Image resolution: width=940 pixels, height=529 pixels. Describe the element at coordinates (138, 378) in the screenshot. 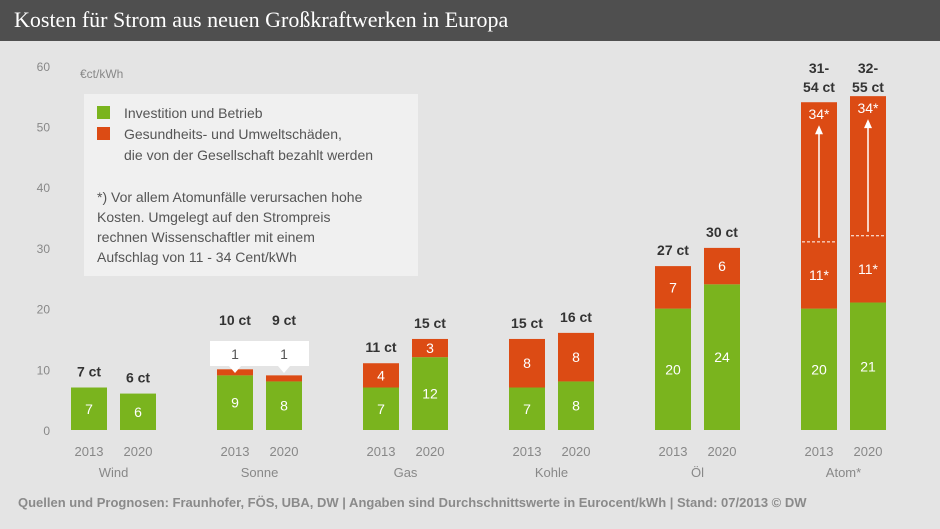

I see `bar-total-label: 6 ct` at that location.